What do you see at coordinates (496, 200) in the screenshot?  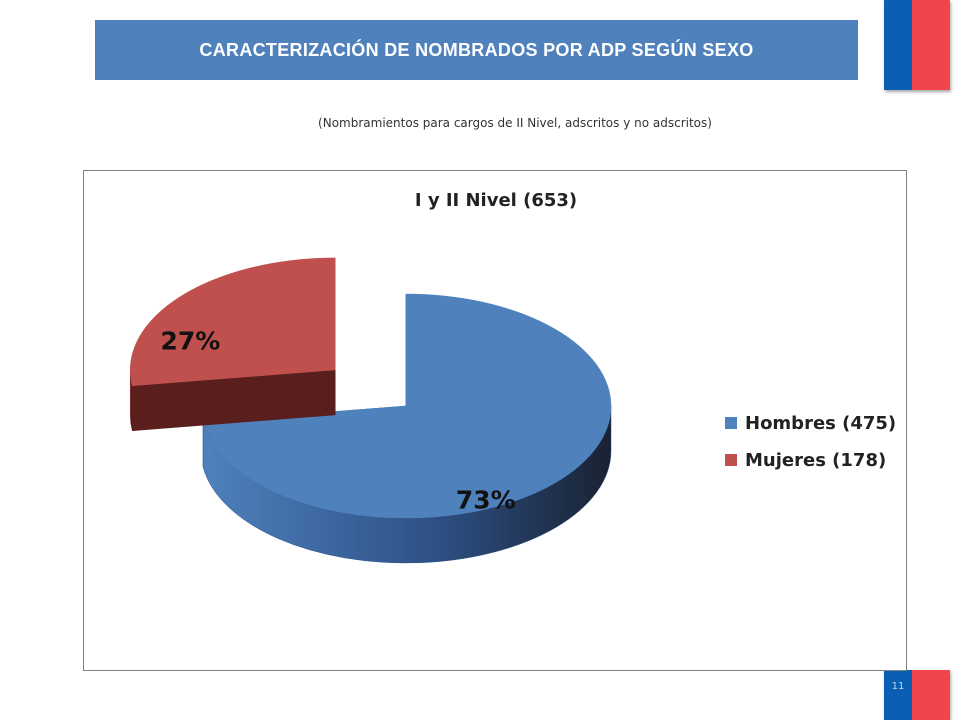 I see `chart-title: I y II Nivel (653)` at bounding box center [496, 200].